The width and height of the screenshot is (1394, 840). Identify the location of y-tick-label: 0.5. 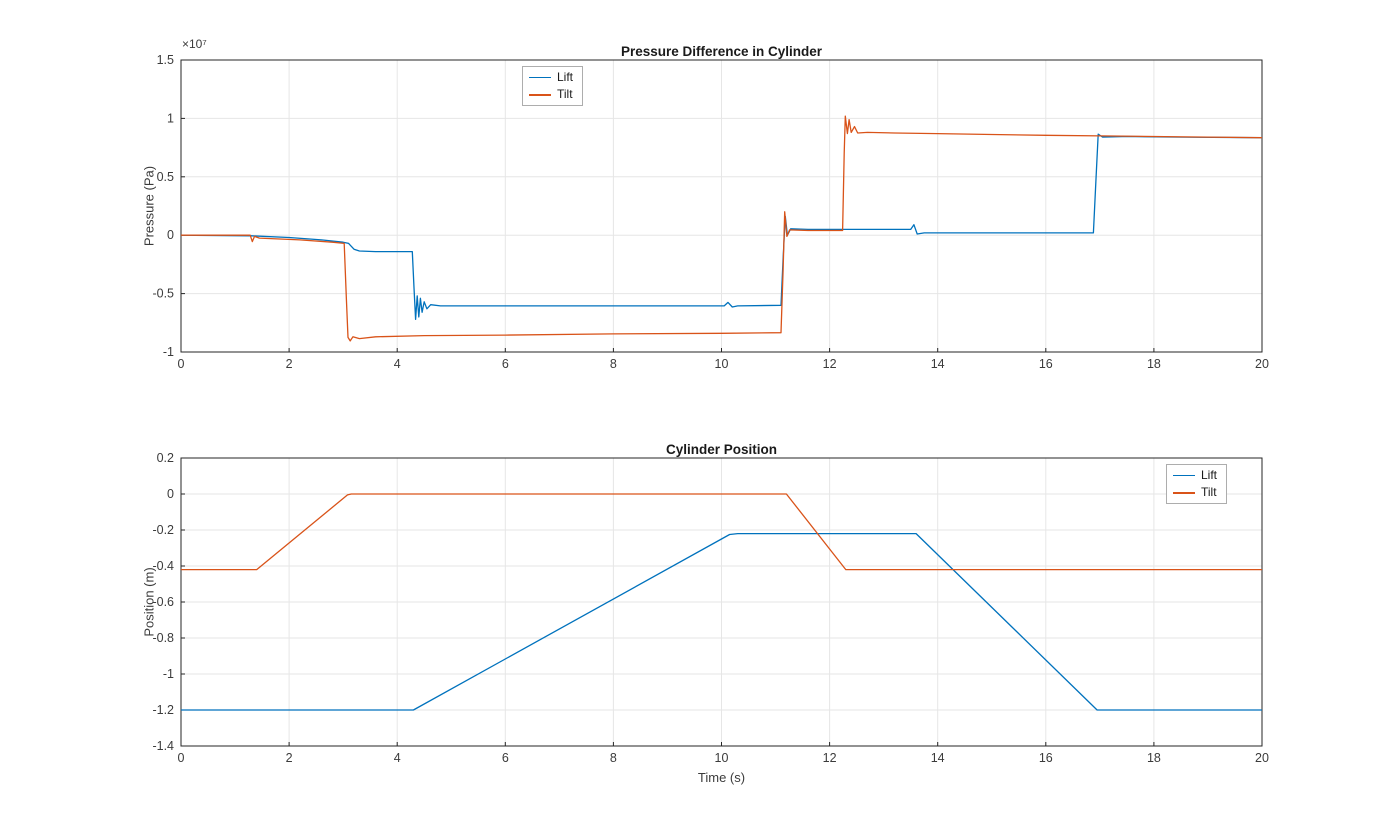
(165, 177).